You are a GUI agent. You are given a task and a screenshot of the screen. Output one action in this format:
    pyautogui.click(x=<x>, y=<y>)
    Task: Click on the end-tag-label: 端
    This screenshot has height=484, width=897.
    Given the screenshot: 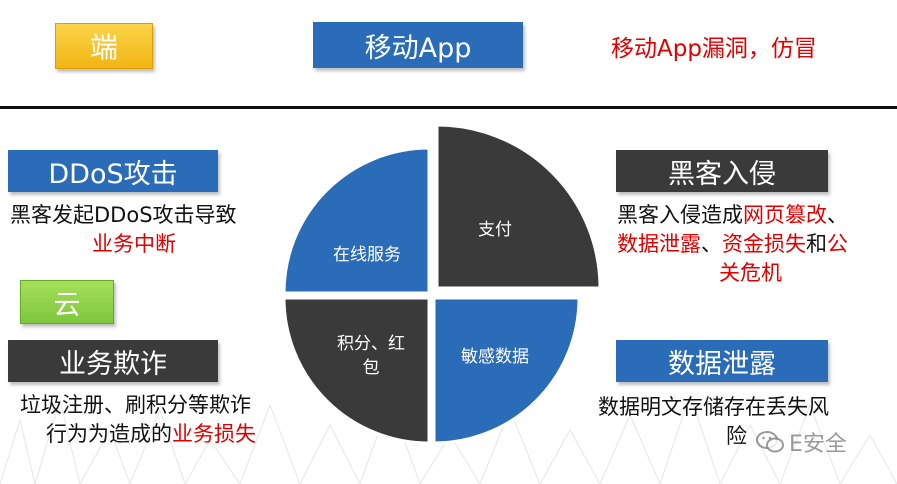 What is the action you would take?
    pyautogui.click(x=103, y=47)
    